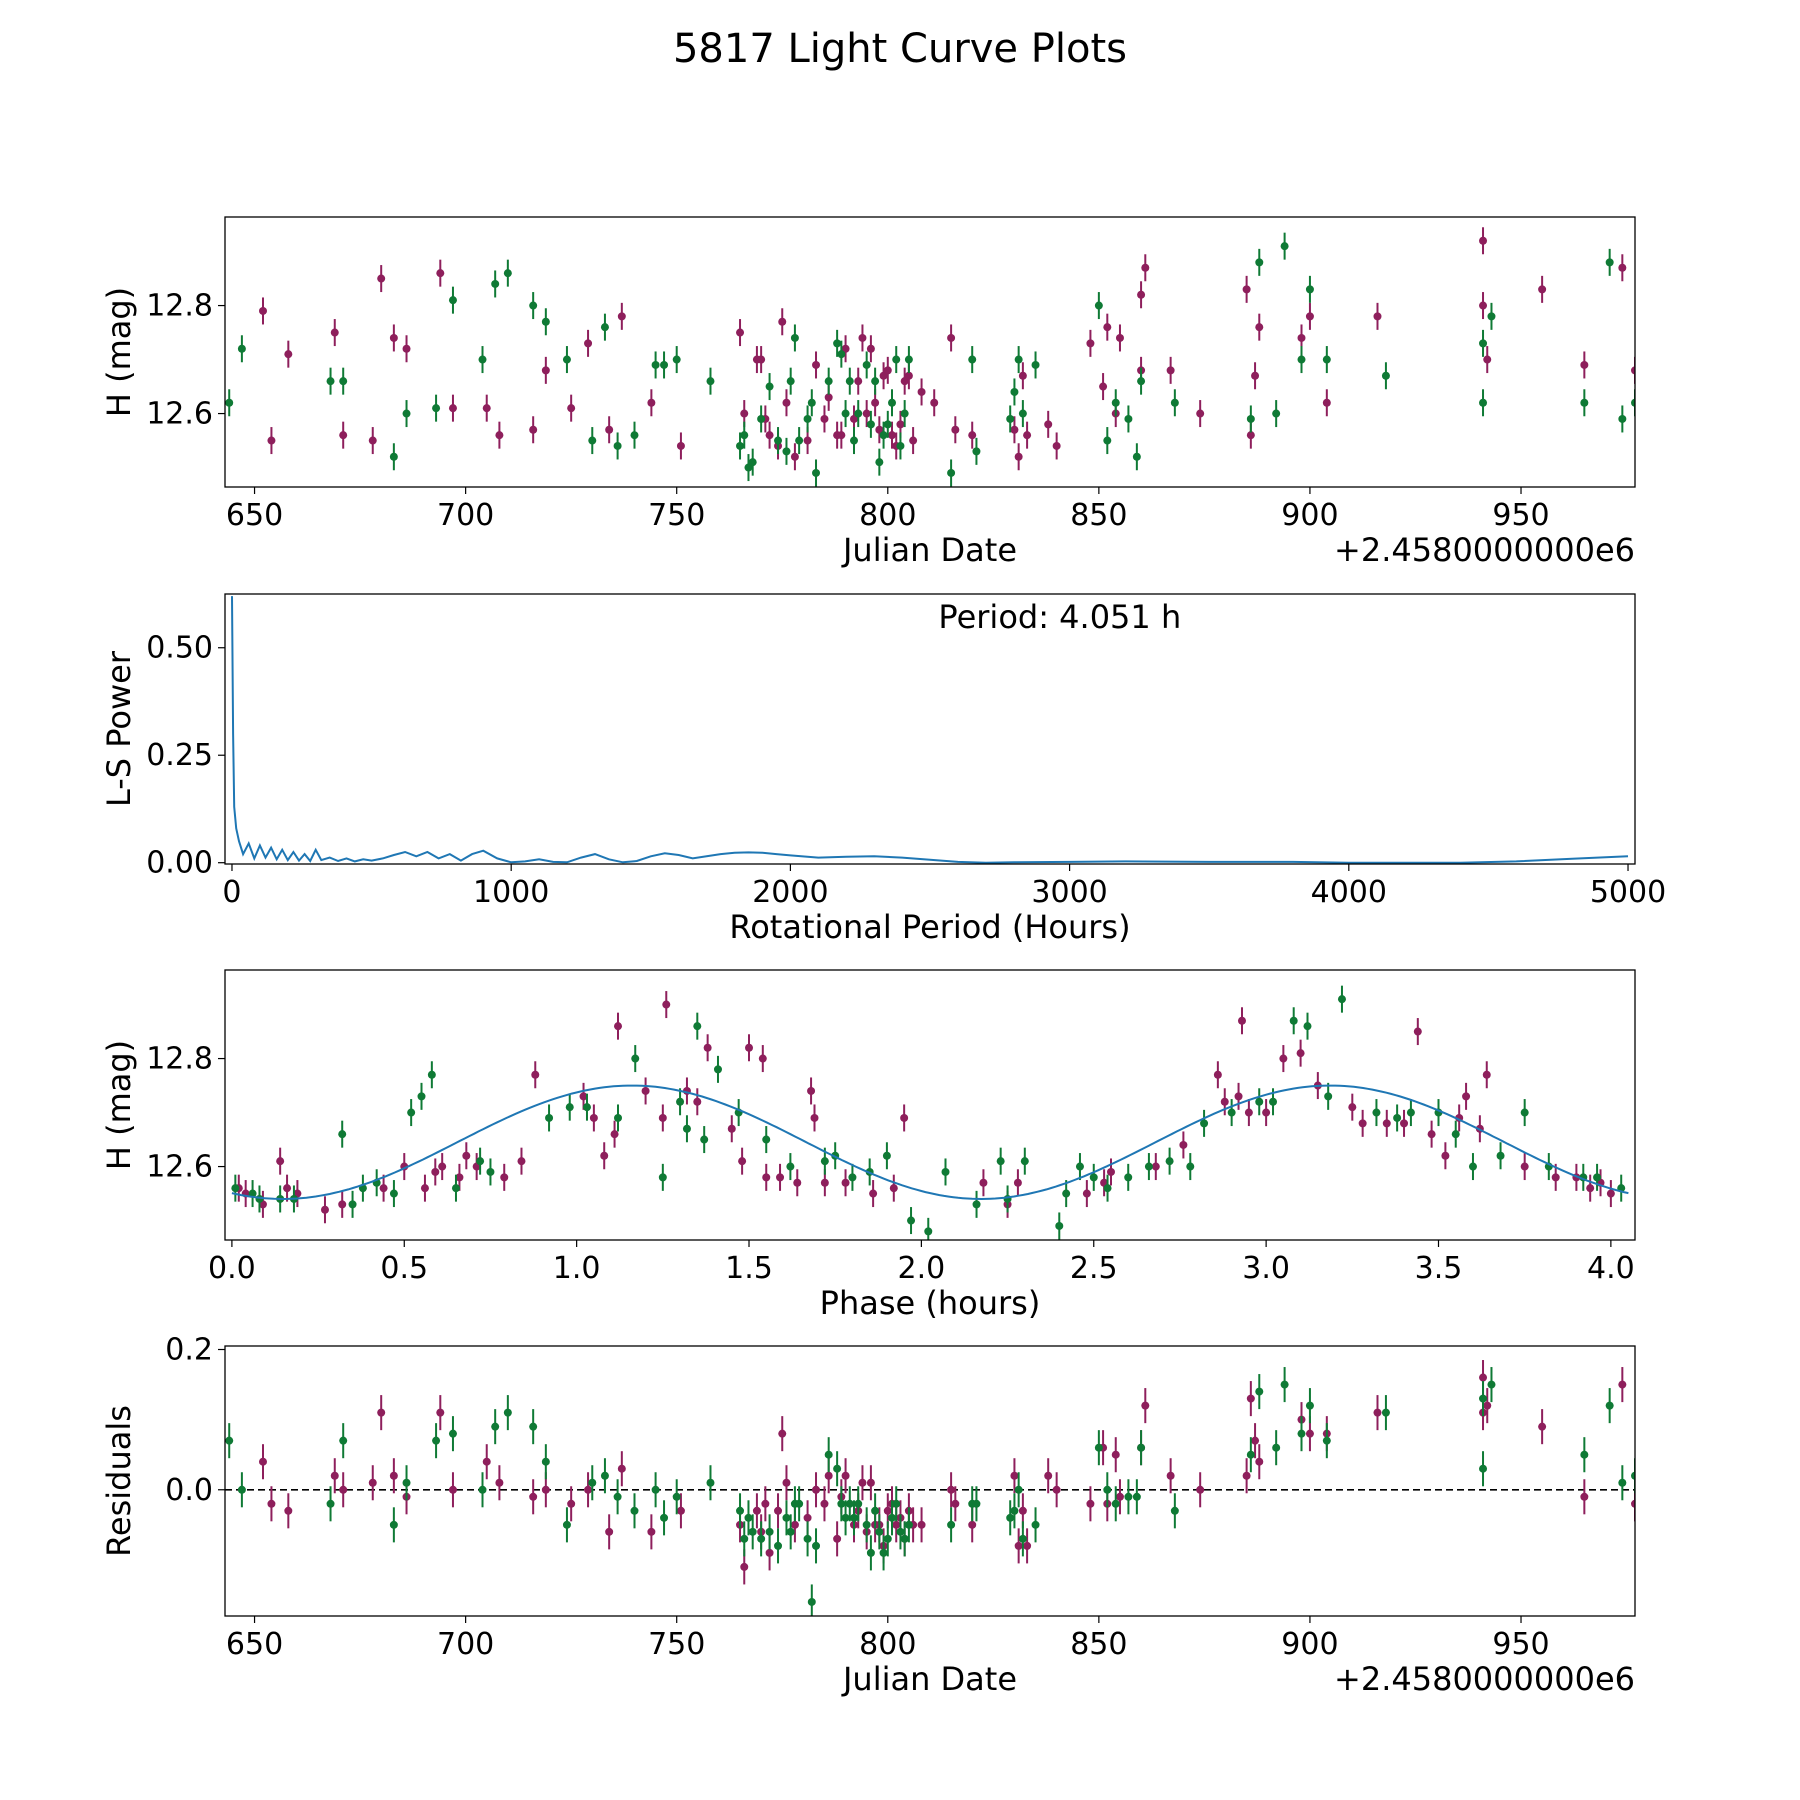 Image resolution: width=1800 pixels, height=1800 pixels. What do you see at coordinates (254, 515) in the screenshot?
I see `x-tick-label: 650` at bounding box center [254, 515].